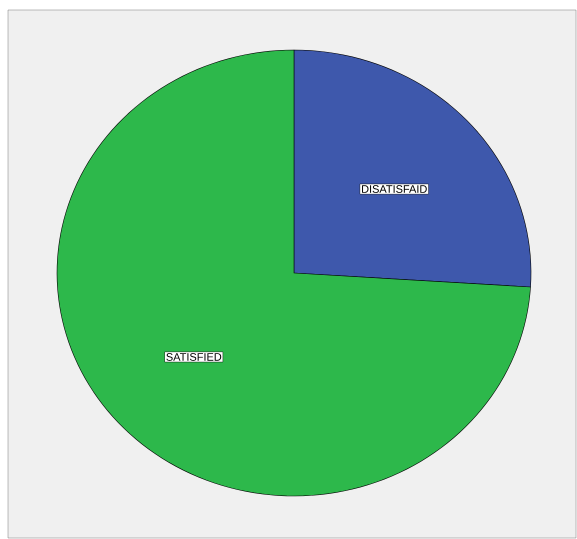 This screenshot has width=577, height=539. What do you see at coordinates (194, 357) in the screenshot?
I see `slice-label: SATISFIED` at bounding box center [194, 357].